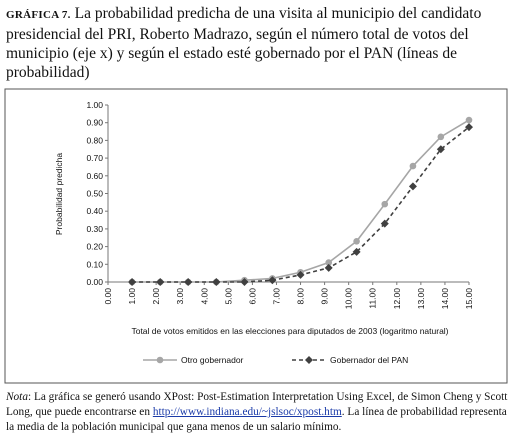 This screenshot has width=512, height=438. What do you see at coordinates (94, 264) in the screenshot?
I see `y-tick-label: 0.10` at bounding box center [94, 264].